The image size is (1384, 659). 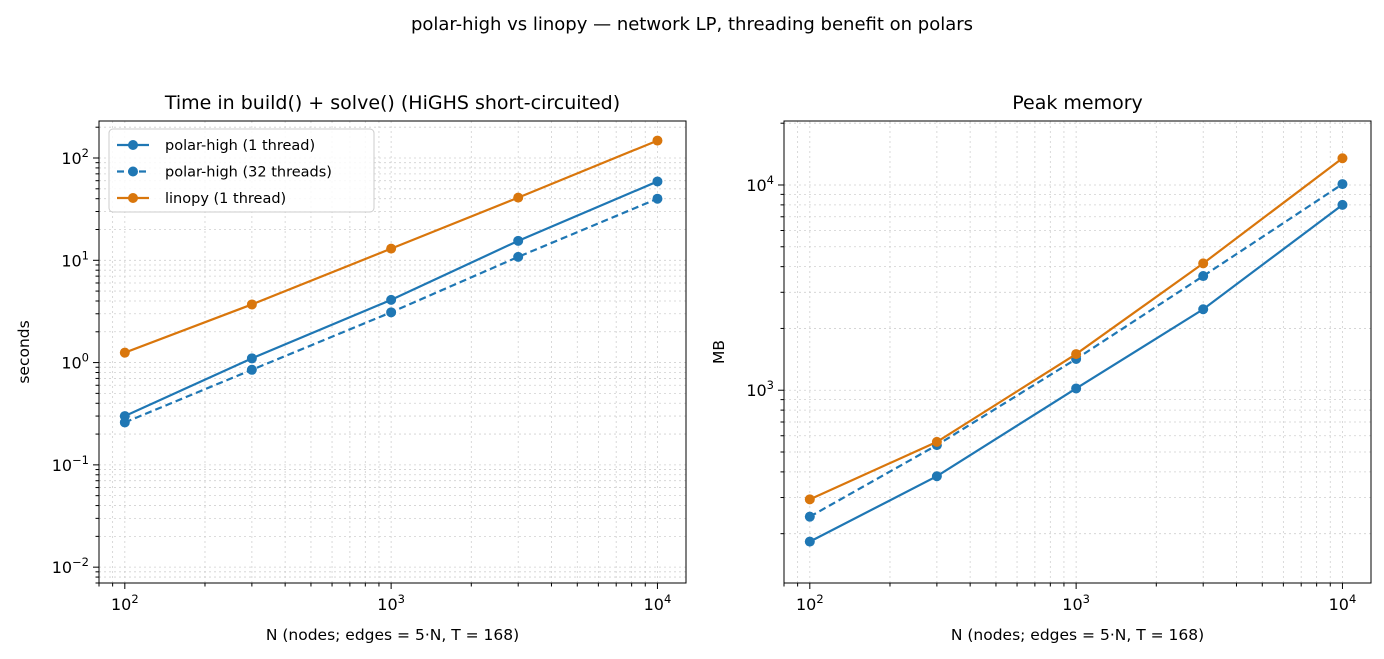 I want to click on y-tick-exponent: 4, so click(x=770, y=180).